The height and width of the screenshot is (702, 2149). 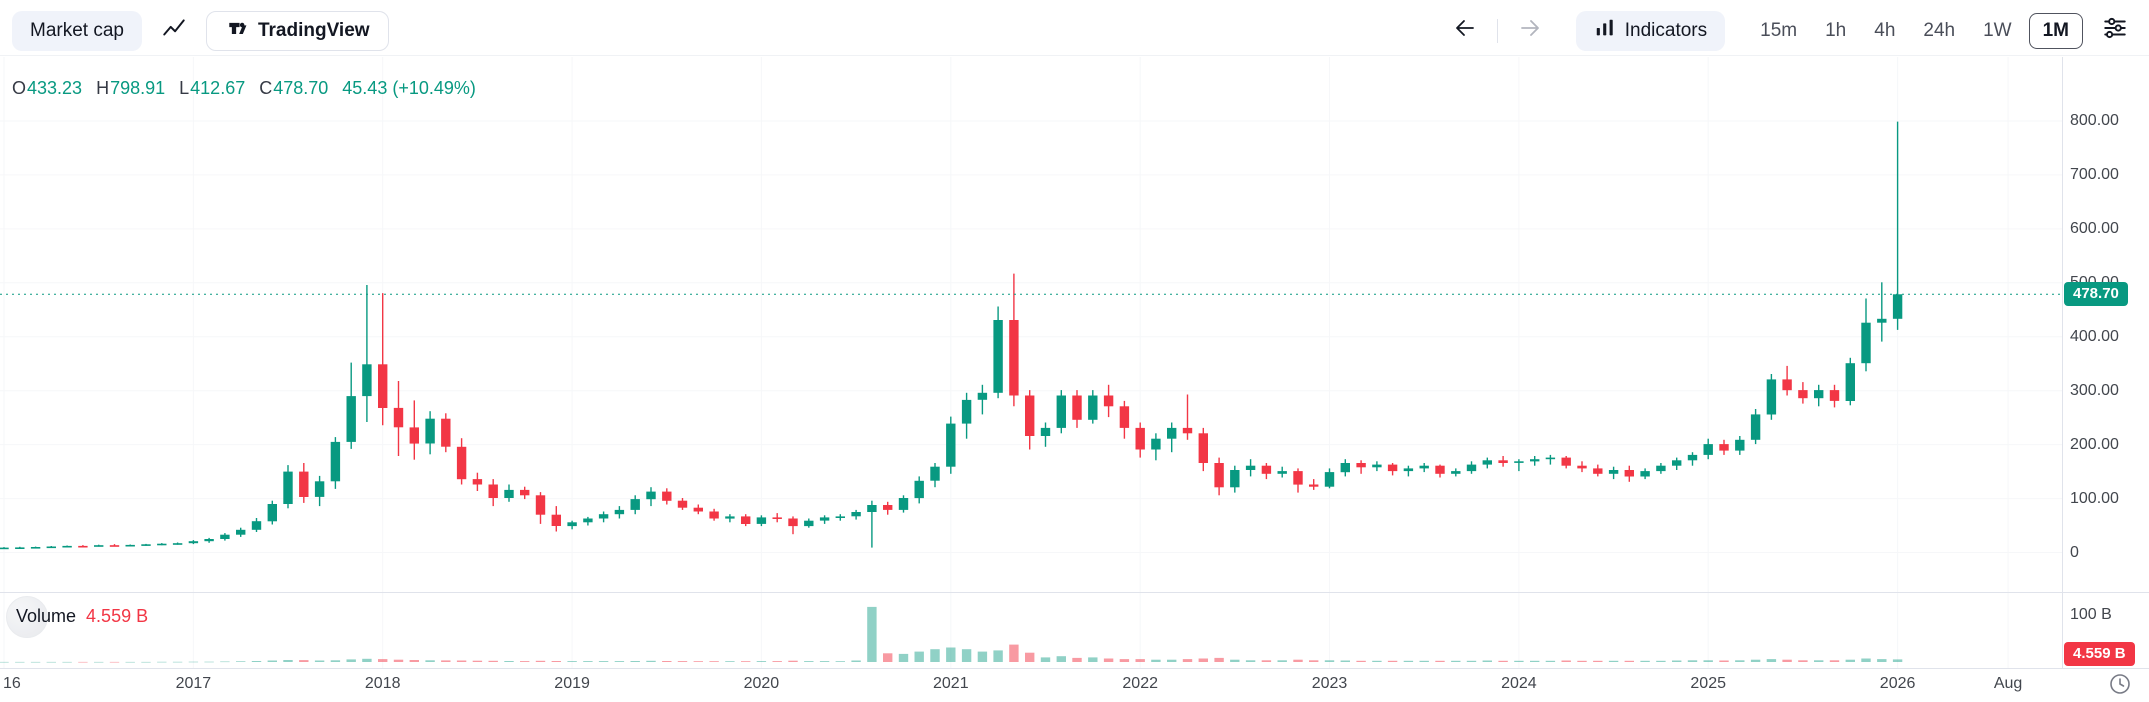 I want to click on time-axis-tick: Aug, so click(x=2008, y=683).